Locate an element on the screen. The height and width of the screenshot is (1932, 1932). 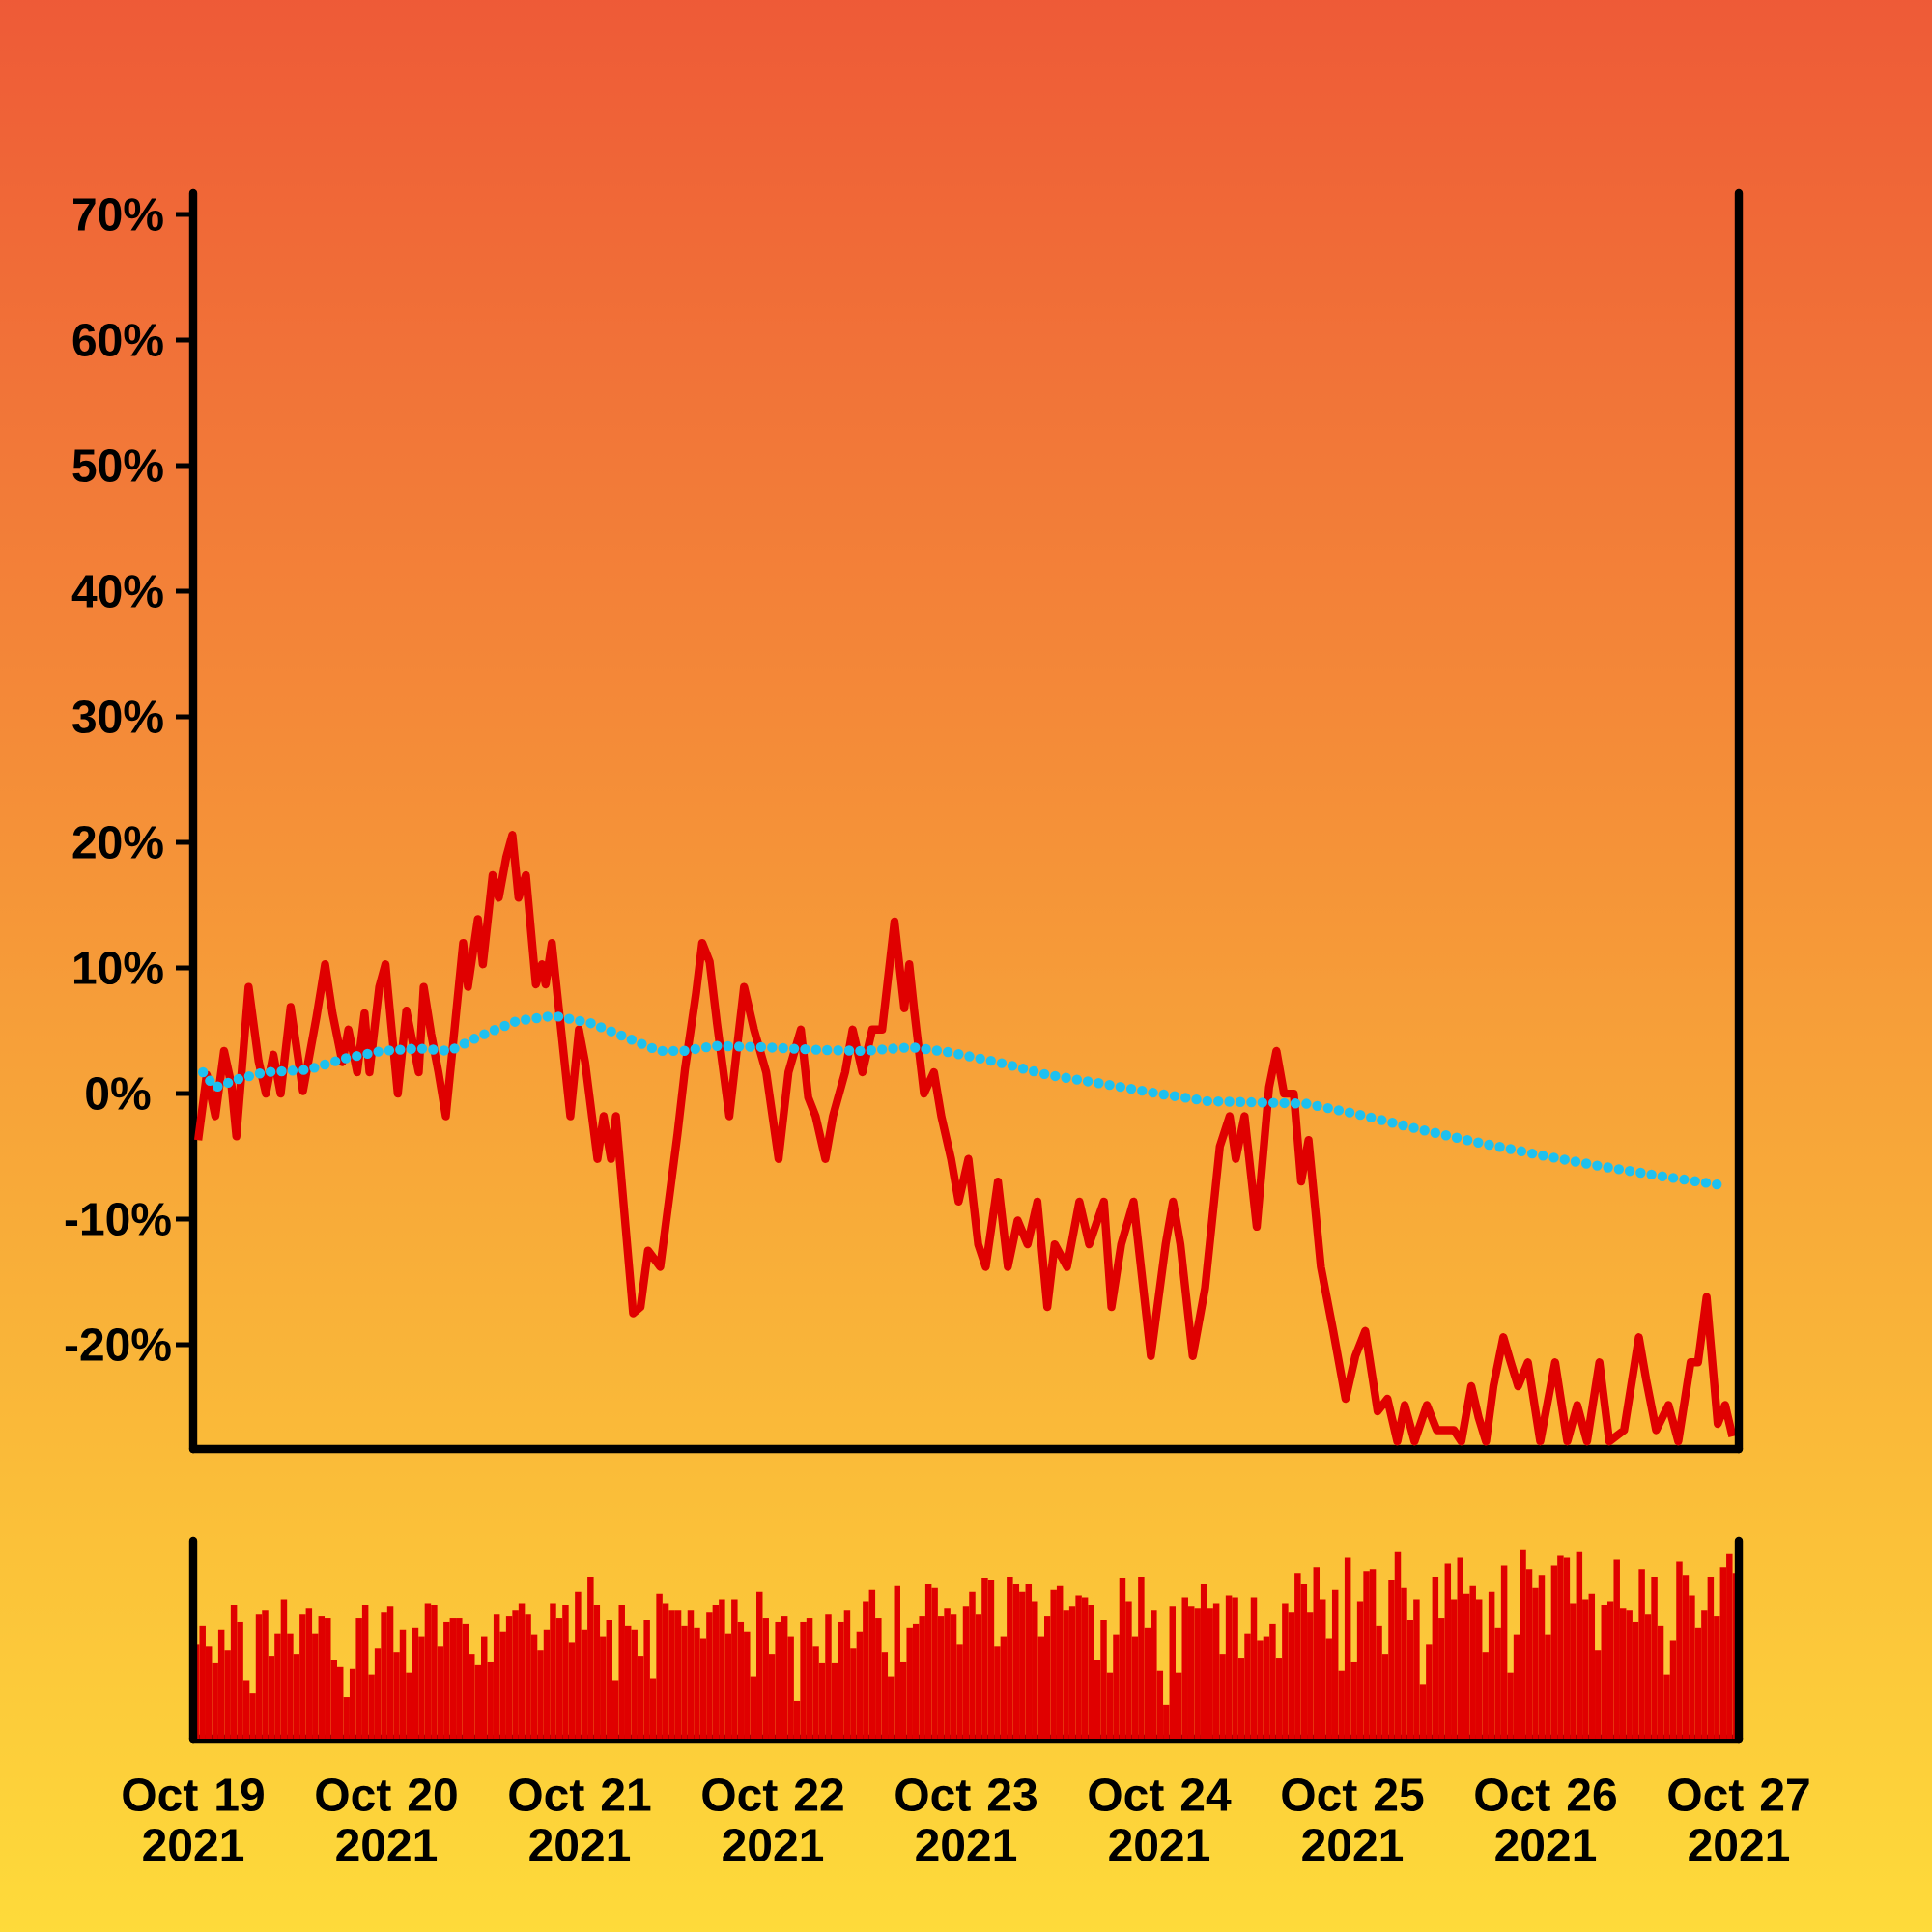
x-tick-label: Oct 22 2021 is located at coordinates (772, 1820).